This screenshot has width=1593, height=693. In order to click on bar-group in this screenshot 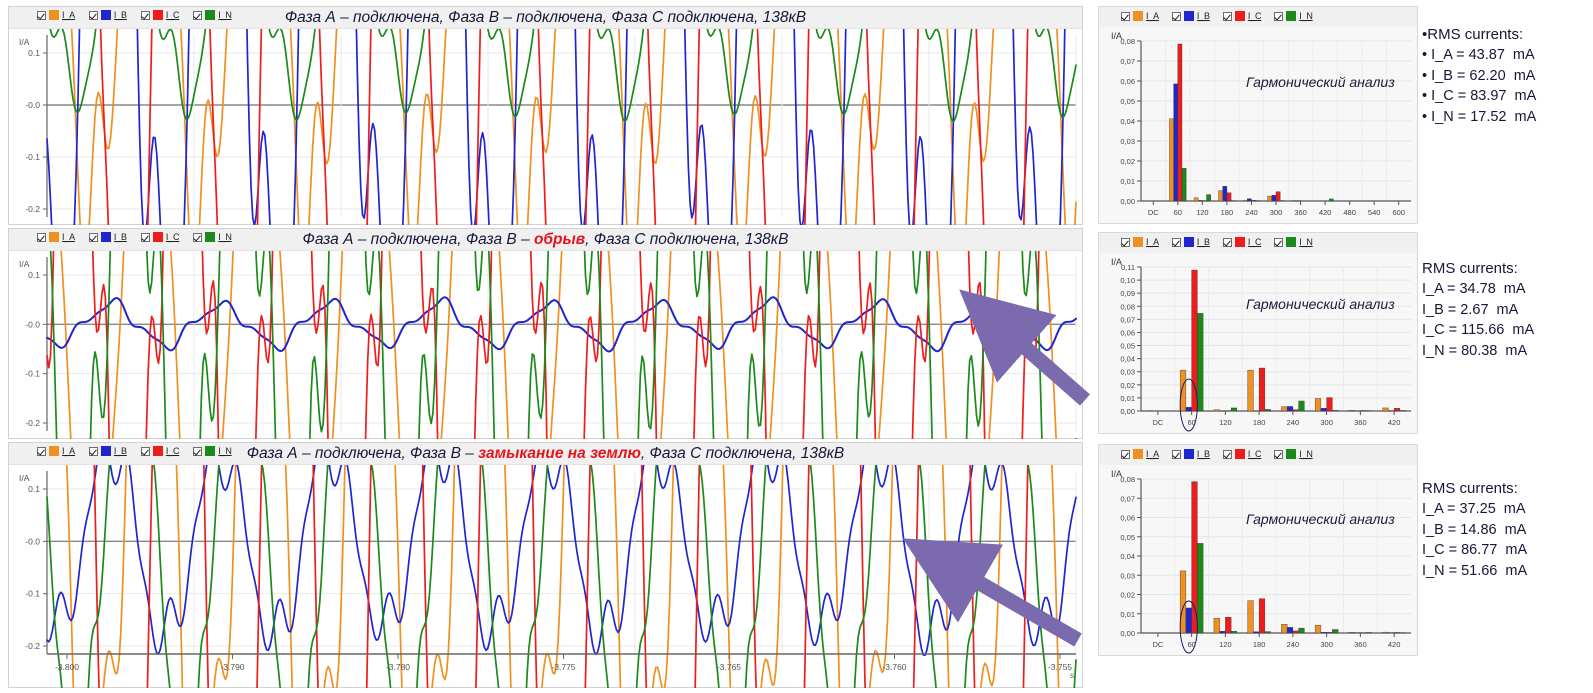, I will do `click(1276, 340)`.